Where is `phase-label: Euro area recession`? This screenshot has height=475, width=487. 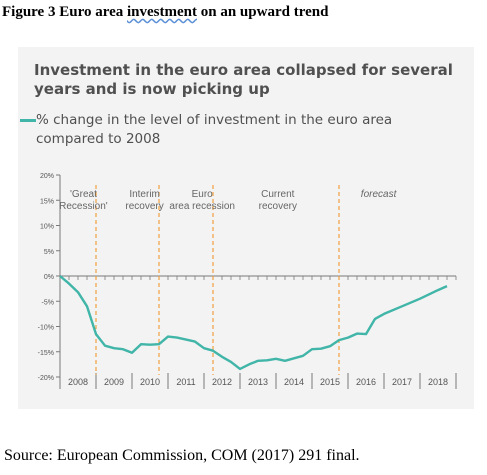 phase-label: Euro area recession is located at coordinates (202, 200).